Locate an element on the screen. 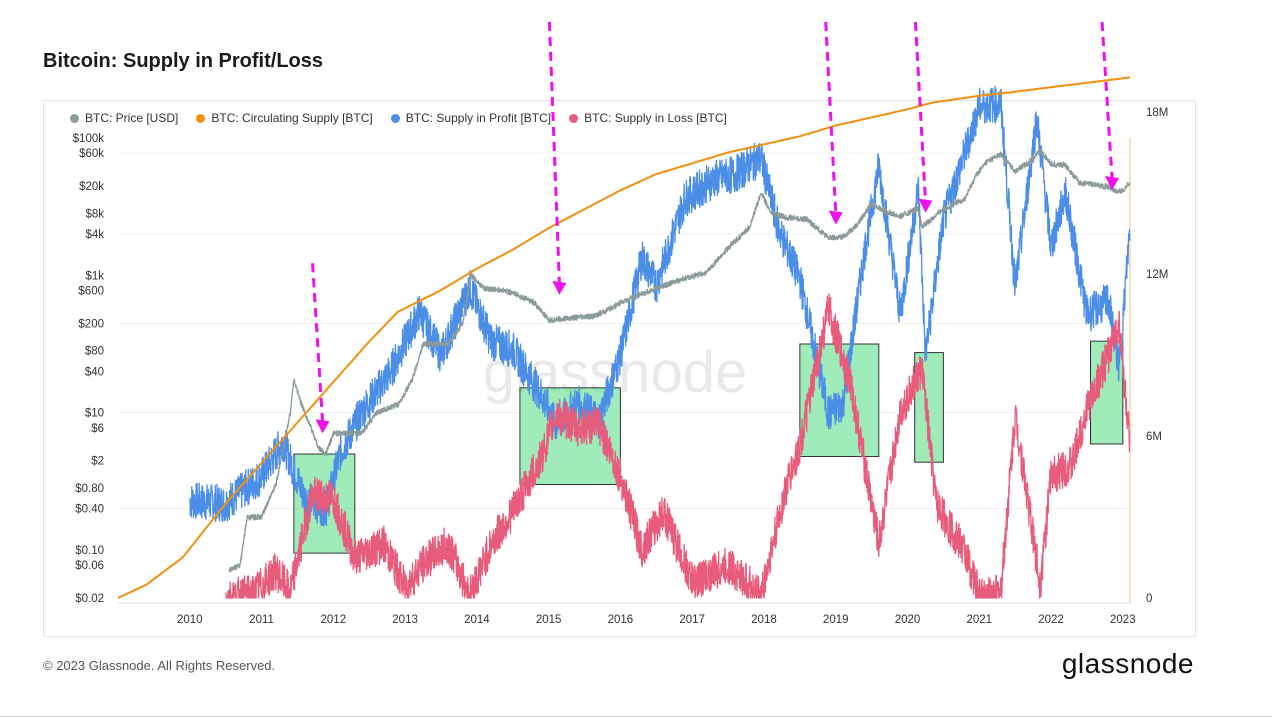 This screenshot has width=1272, height=718. legend-dot-price is located at coordinates (74, 118).